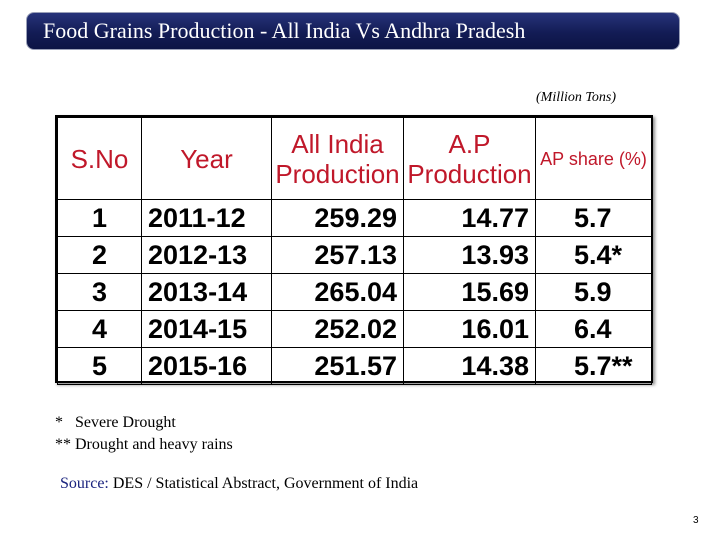  I want to click on cell-share: 5.7, so click(593, 218).